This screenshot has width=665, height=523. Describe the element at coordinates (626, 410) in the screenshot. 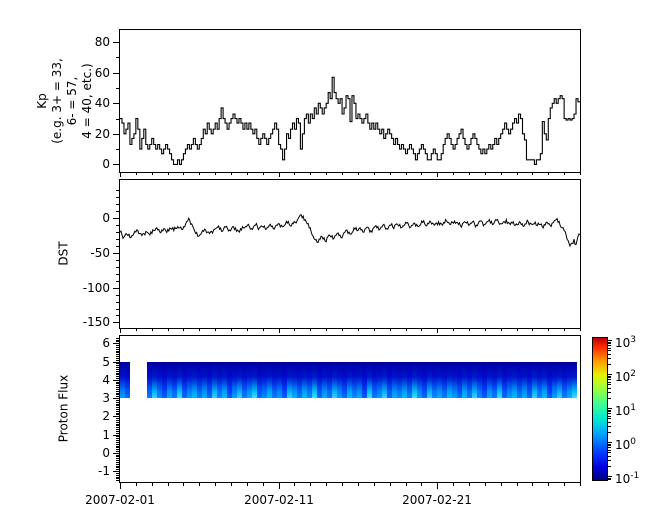

I see `colorbar-tick-label: 10¹` at that location.